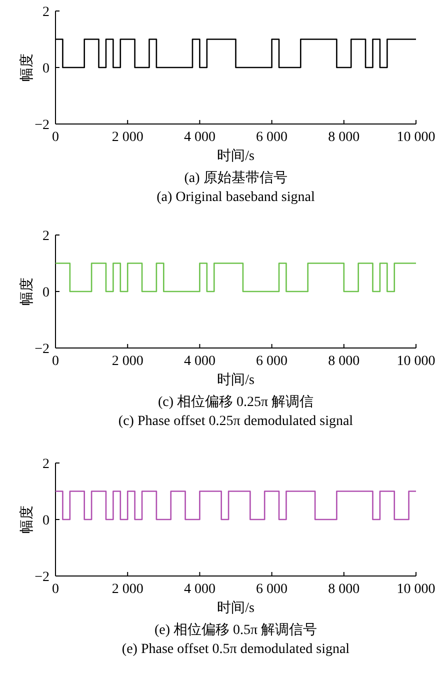 The height and width of the screenshot is (679, 444). Describe the element at coordinates (236, 630) in the screenshot. I see `text: (e) 相位偏移 0.5π 解调信号` at that location.